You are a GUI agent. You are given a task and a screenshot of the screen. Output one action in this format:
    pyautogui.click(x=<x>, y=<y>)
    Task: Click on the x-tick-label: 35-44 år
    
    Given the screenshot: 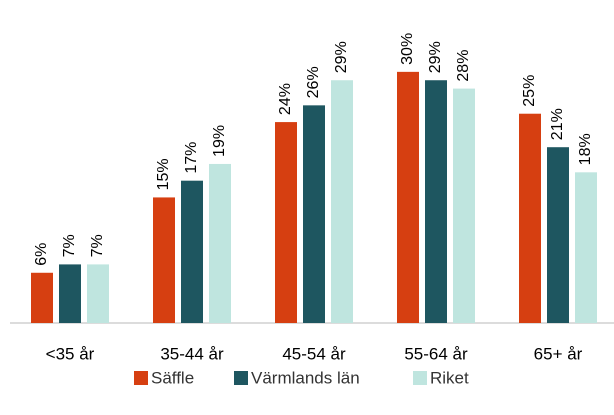 What is the action you would take?
    pyautogui.click(x=192, y=353)
    